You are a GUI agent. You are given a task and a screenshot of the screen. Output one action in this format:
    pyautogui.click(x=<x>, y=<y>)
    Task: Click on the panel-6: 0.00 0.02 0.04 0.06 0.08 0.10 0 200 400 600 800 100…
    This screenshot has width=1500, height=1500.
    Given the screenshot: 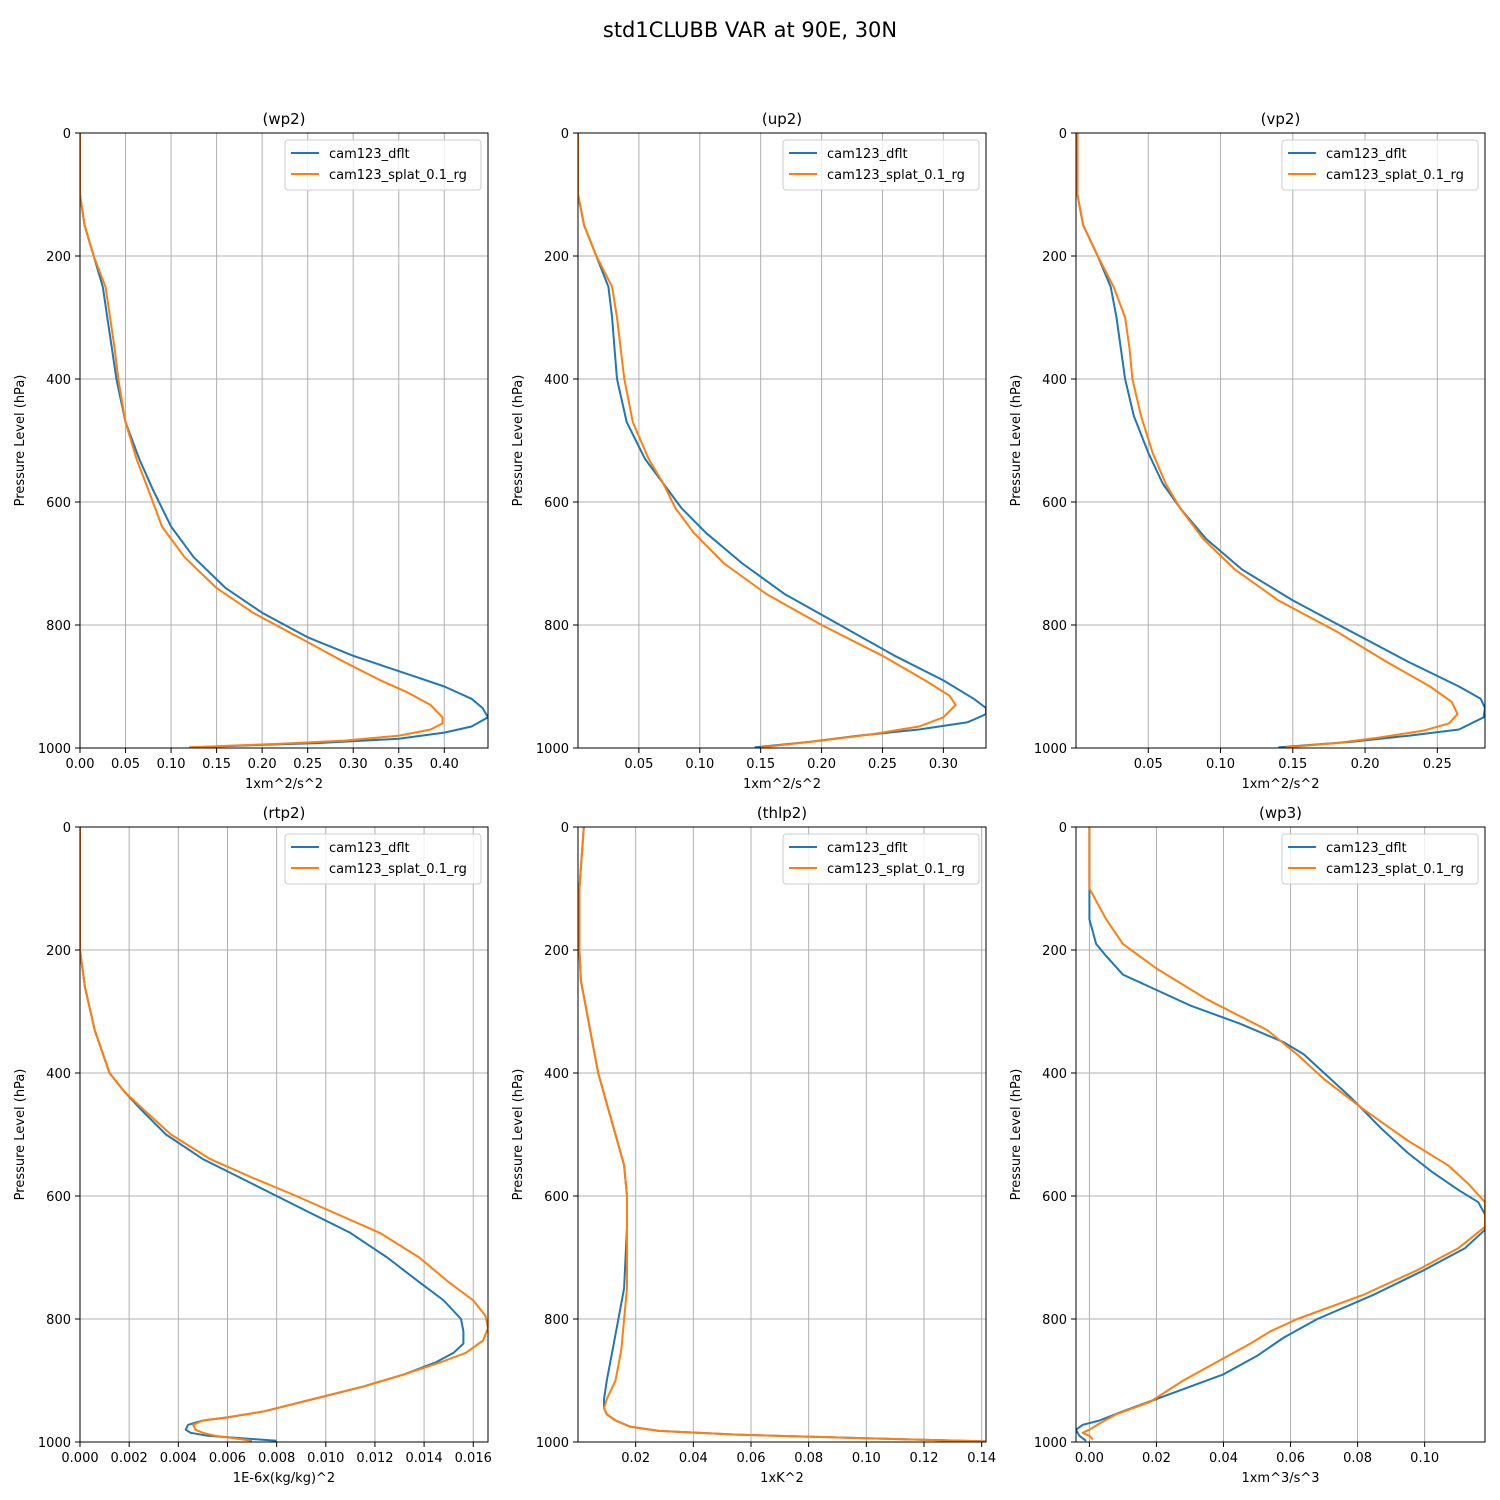 What is the action you would take?
    pyautogui.click(x=1247, y=1145)
    